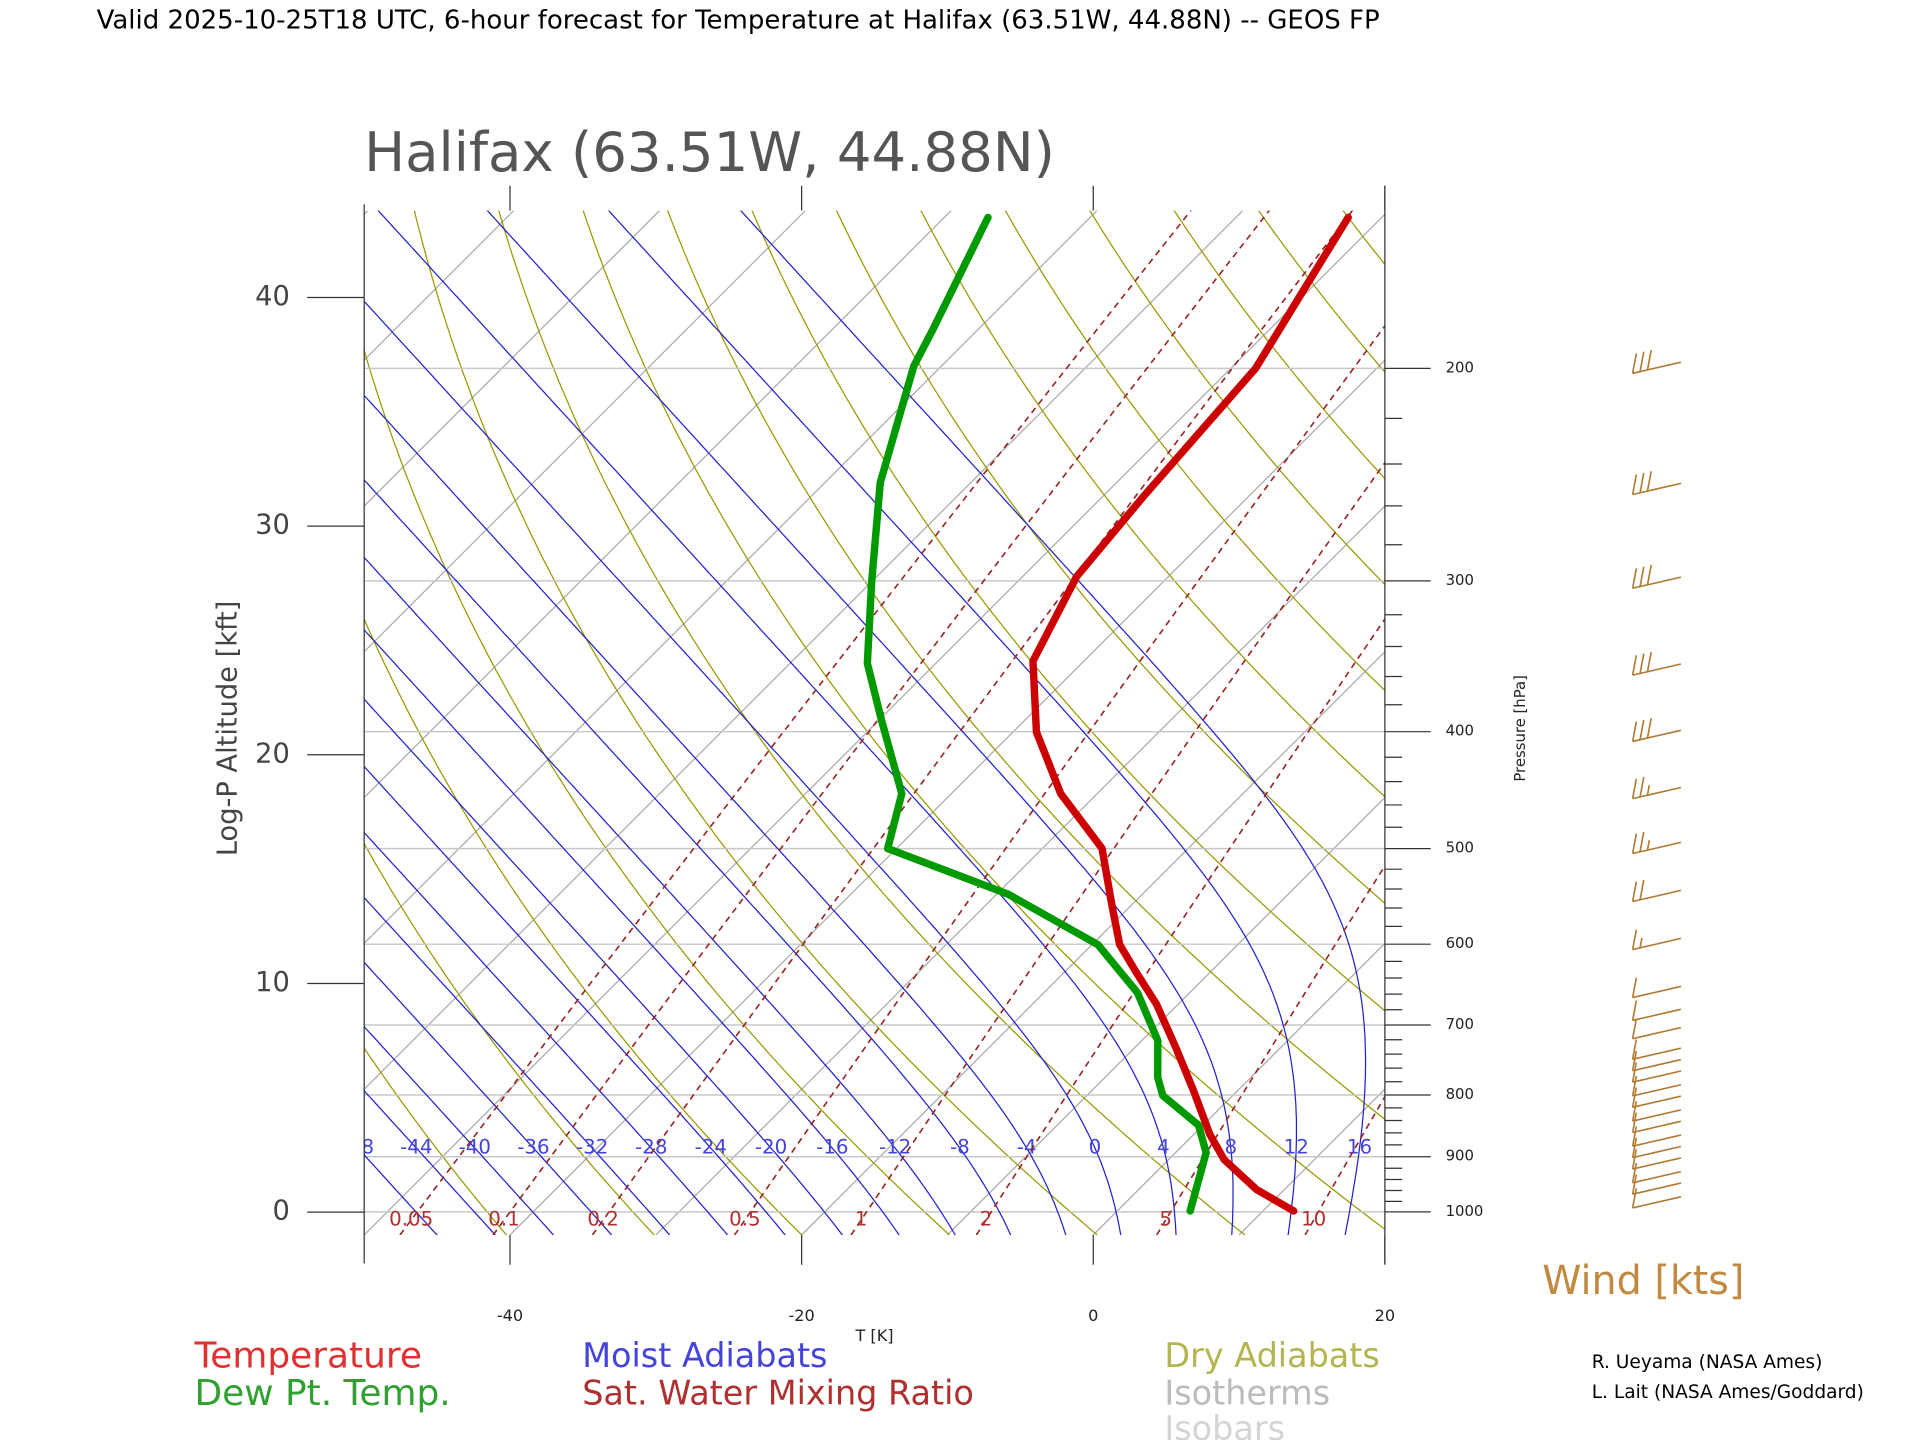  What do you see at coordinates (960, 1147) in the screenshot?
I see `moist-adiabat-label: -8` at bounding box center [960, 1147].